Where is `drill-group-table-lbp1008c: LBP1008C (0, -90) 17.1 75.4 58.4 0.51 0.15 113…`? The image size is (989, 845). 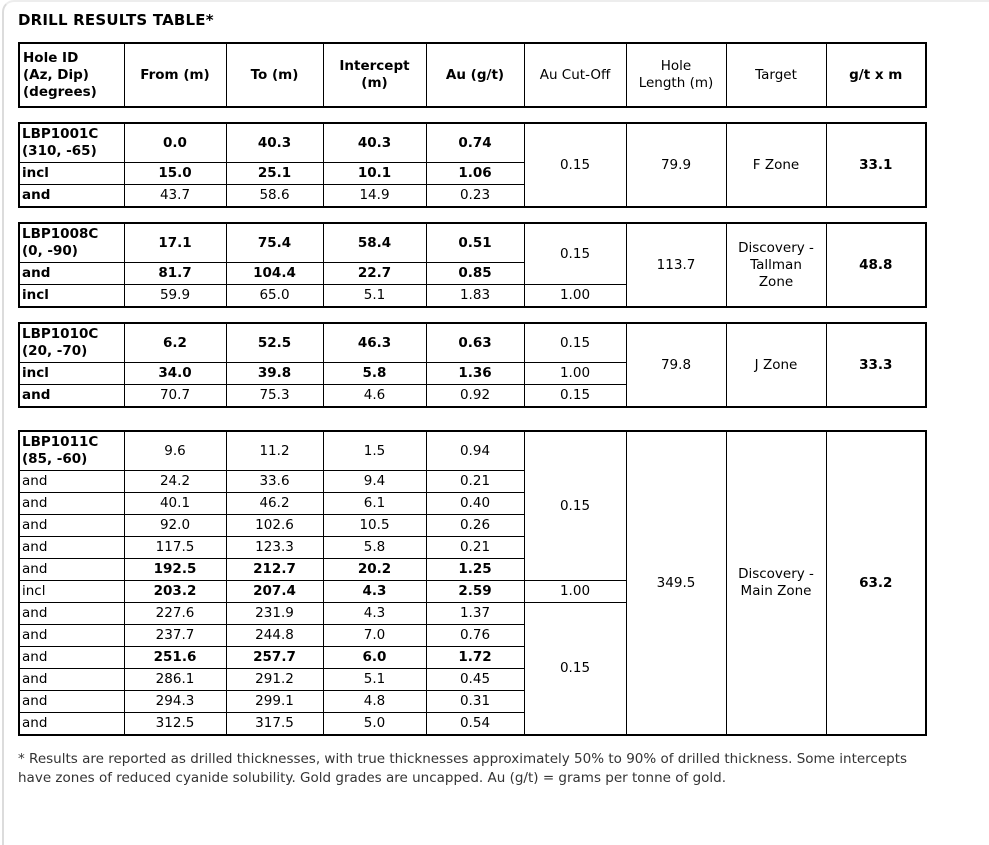 drill-group-table-lbp1008c: LBP1008C (0, -90) 17.1 75.4 58.4 0.51 0.15 113… is located at coordinates (472, 265).